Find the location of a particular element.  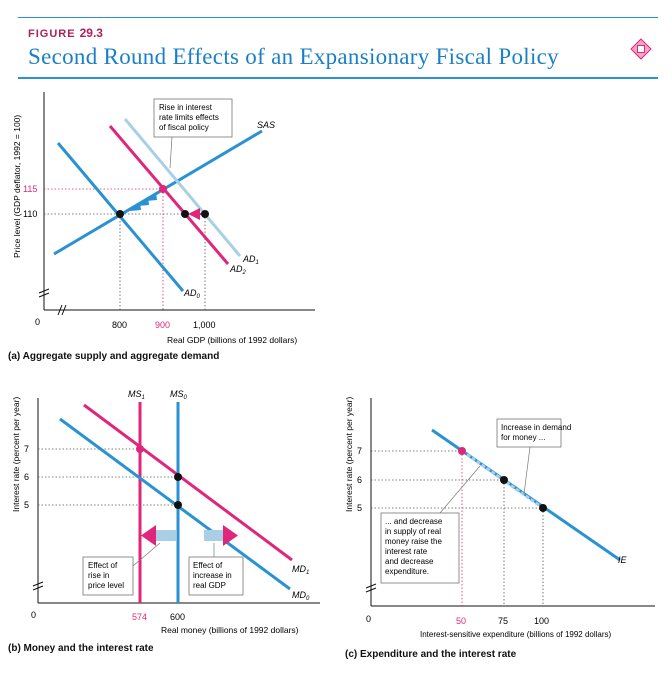

panel-b-ms1-label-sub: 1 is located at coordinates (143, 398).